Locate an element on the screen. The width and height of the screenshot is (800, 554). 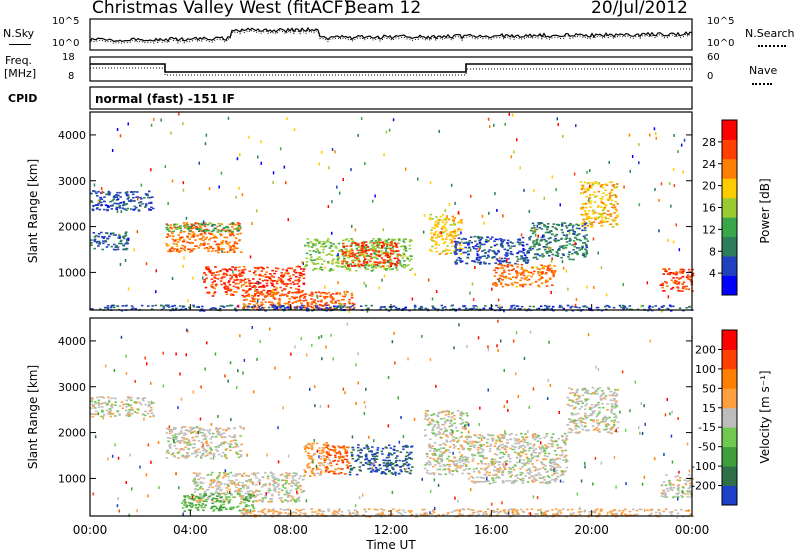
colorbar-tick-label: 20 is located at coordinates (709, 186).